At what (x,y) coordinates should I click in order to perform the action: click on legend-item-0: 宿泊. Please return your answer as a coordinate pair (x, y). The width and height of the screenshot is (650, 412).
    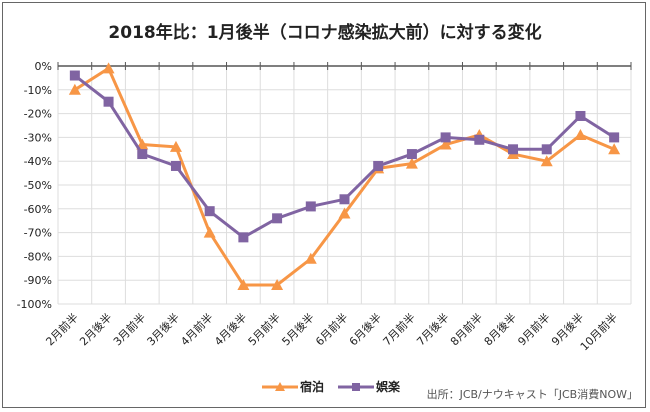
    Looking at the image, I should click on (293, 386).